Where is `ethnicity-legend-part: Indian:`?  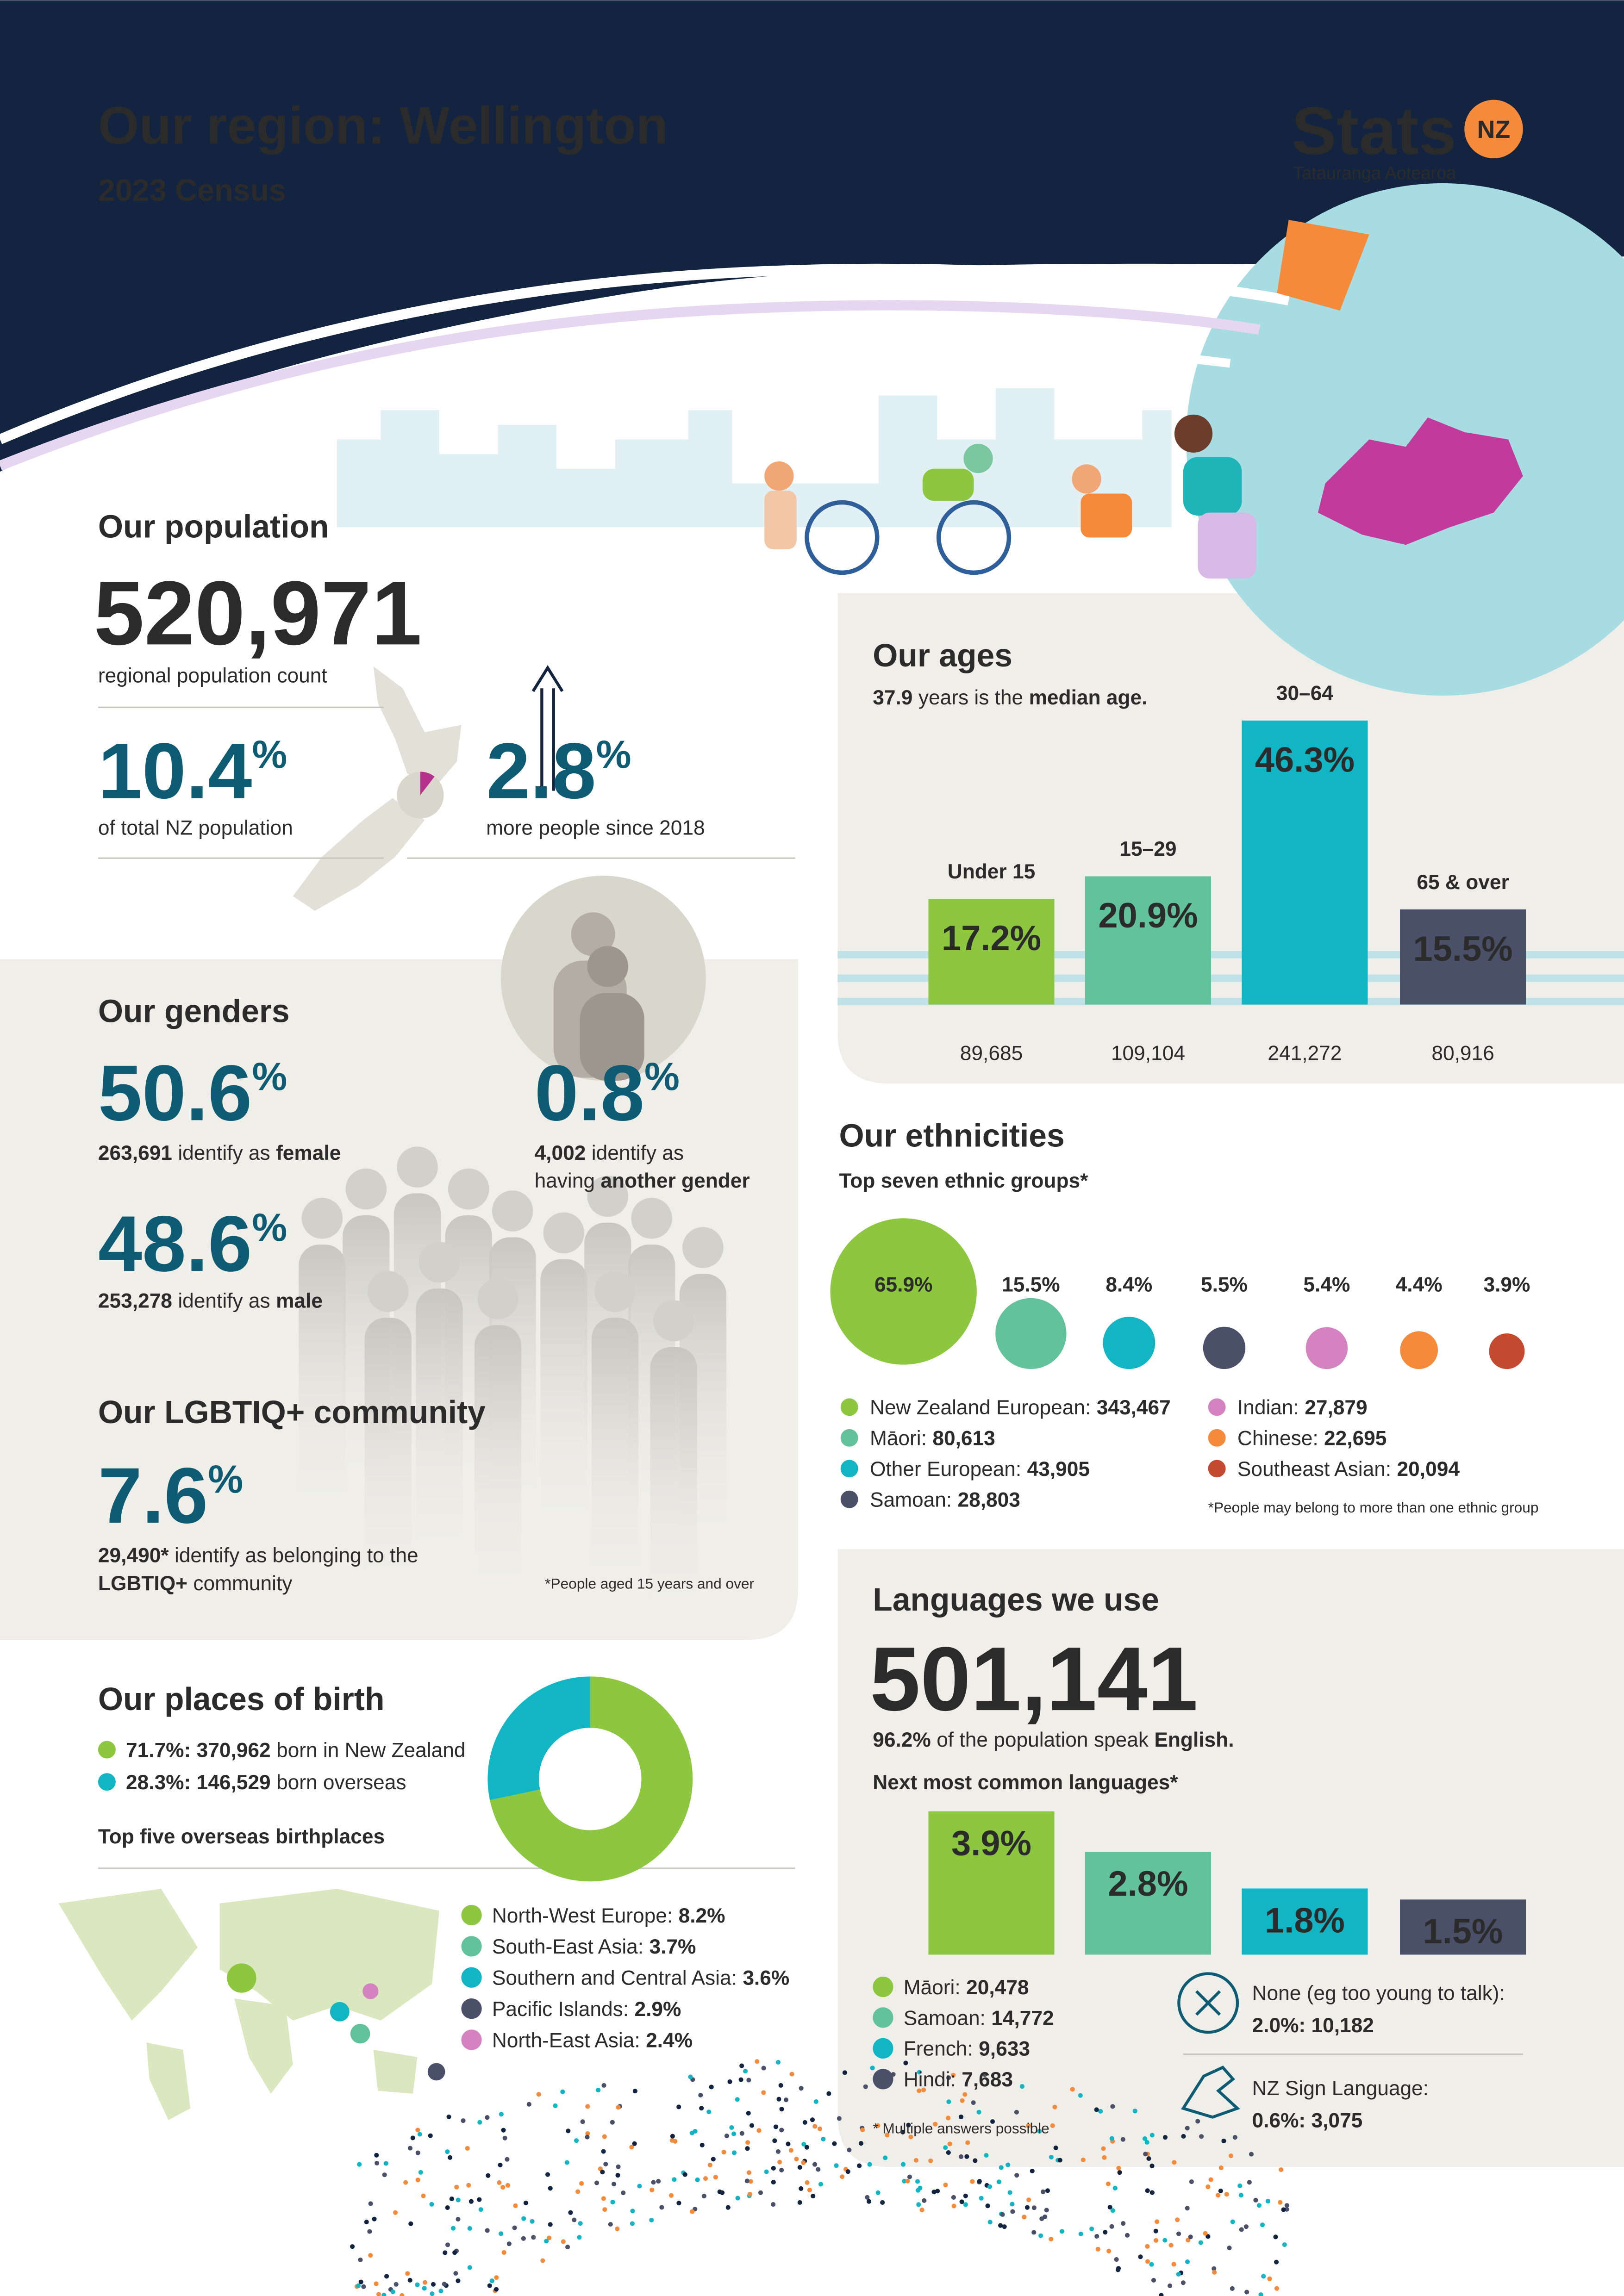
ethnicity-legend-part: Indian: is located at coordinates (1268, 1407).